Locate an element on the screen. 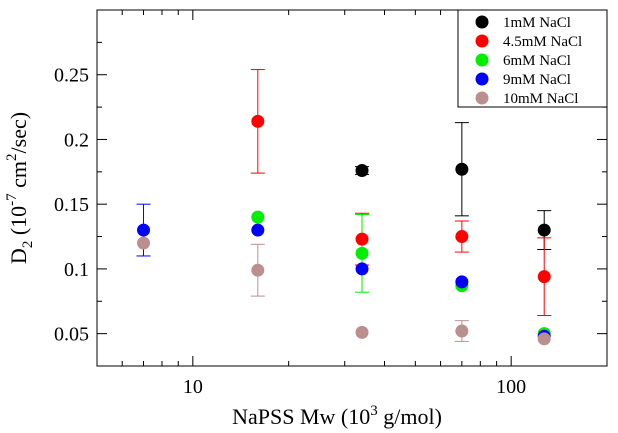 The width and height of the screenshot is (618, 433). legend-label: 6mM NaCl is located at coordinates (537, 61).